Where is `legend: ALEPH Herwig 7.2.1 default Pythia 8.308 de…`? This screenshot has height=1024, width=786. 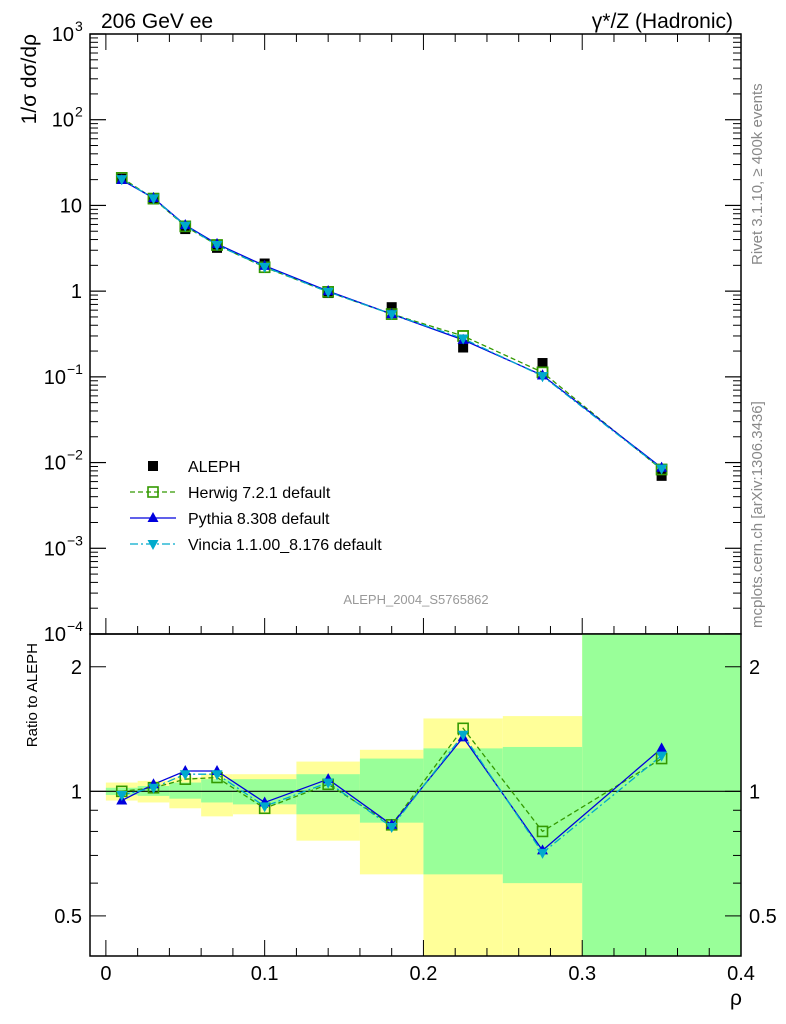 legend: ALEPH Herwig 7.2.1 default Pythia 8.308 de… is located at coordinates (256, 506).